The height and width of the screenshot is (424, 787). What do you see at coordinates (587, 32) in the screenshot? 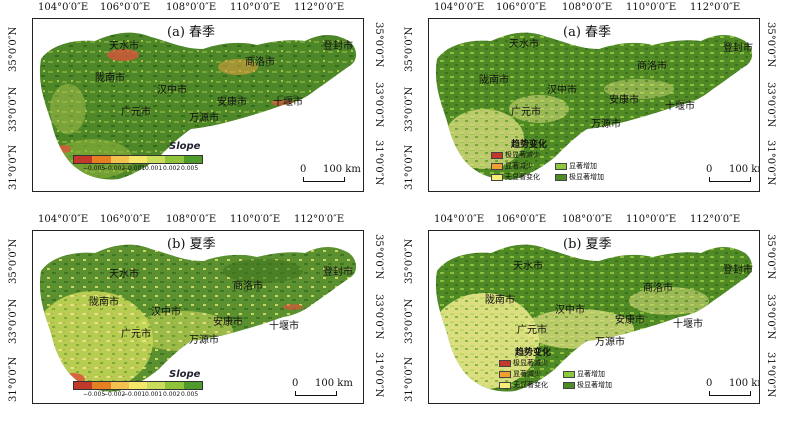
I see `panel-title: (a) 春季` at bounding box center [587, 32].